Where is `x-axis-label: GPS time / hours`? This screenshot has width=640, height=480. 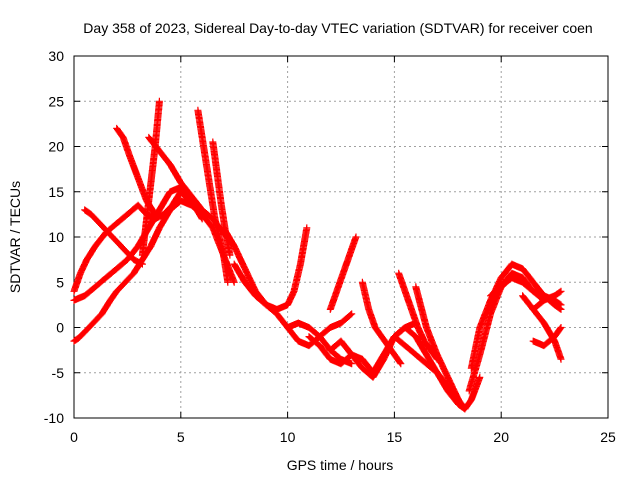 x-axis-label: GPS time / hours is located at coordinates (340, 465).